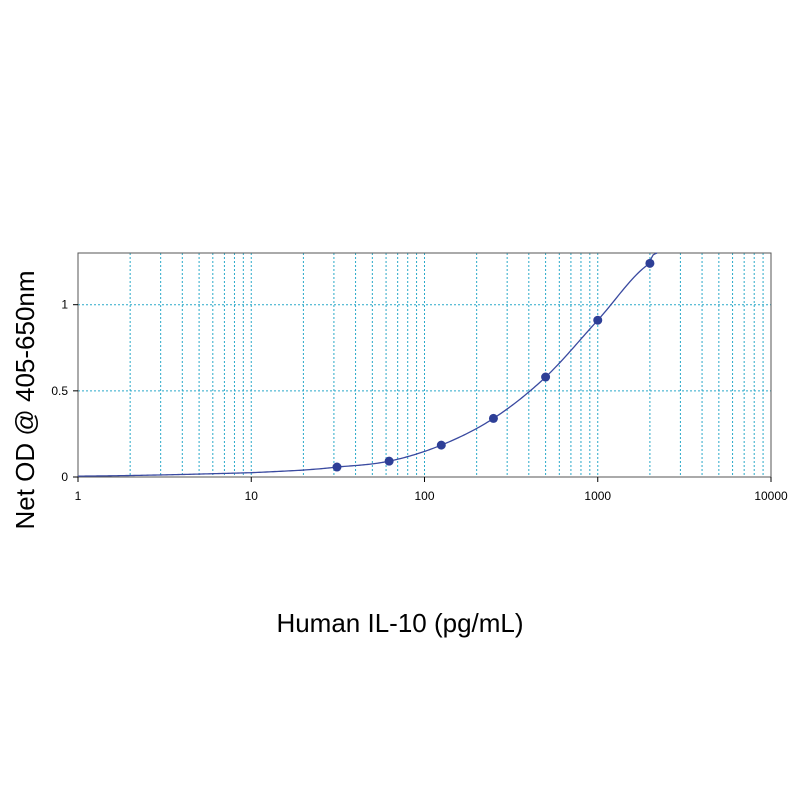 Image resolution: width=800 pixels, height=805 pixels. What do you see at coordinates (493, 365) in the screenshot?
I see `point-layer` at bounding box center [493, 365].